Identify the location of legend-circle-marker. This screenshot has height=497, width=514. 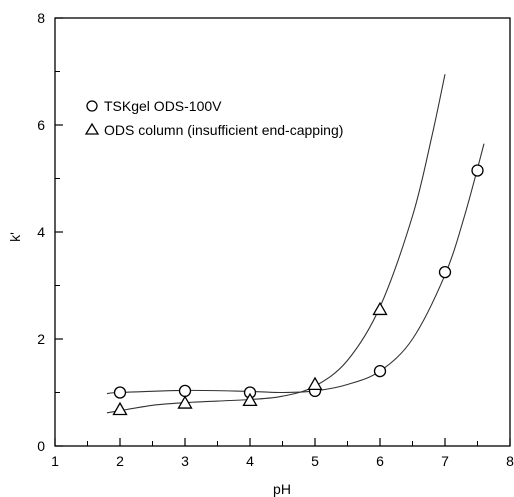
(92, 106).